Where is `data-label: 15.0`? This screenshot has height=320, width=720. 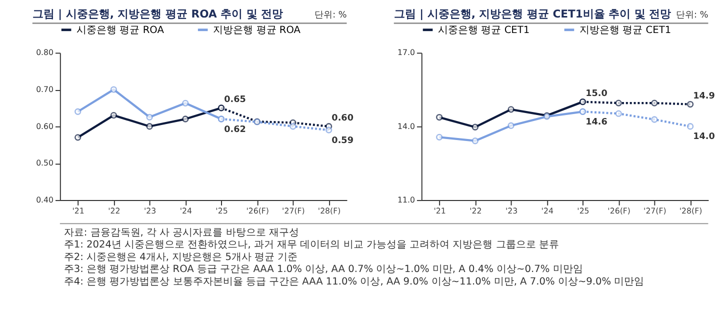 data-label: 15.0 is located at coordinates (597, 93).